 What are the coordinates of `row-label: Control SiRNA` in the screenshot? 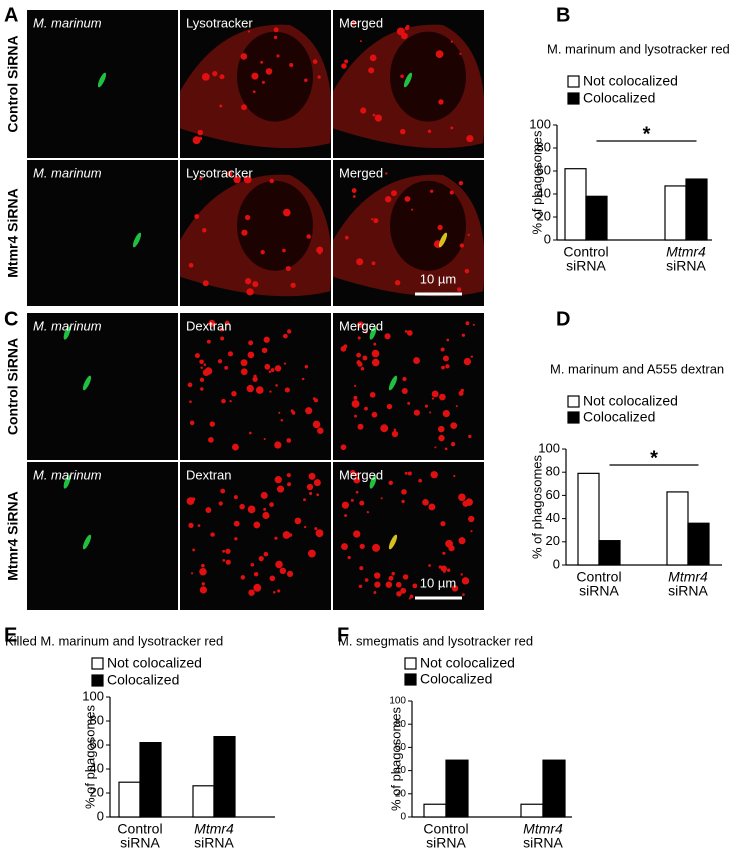 It's located at (13, 83).